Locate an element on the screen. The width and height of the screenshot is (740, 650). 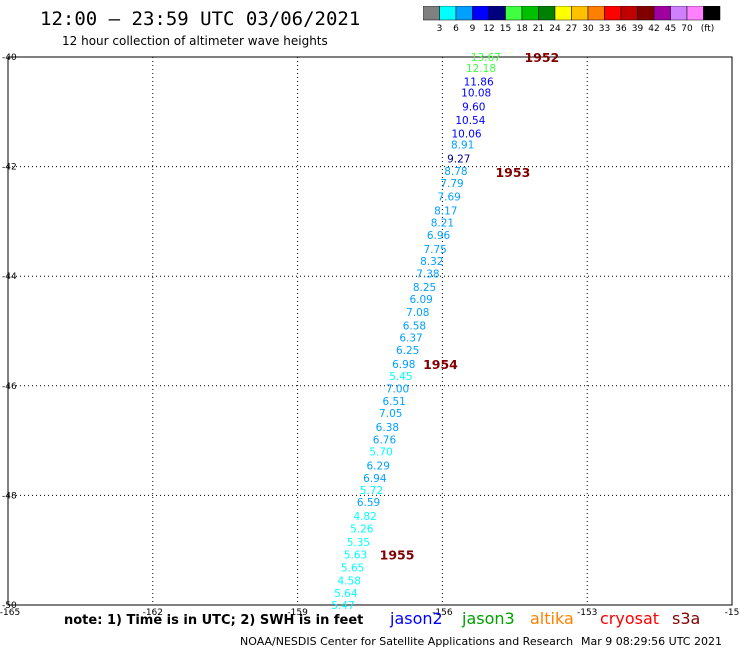
wave-height-label: 5.65 is located at coordinates (352, 569).